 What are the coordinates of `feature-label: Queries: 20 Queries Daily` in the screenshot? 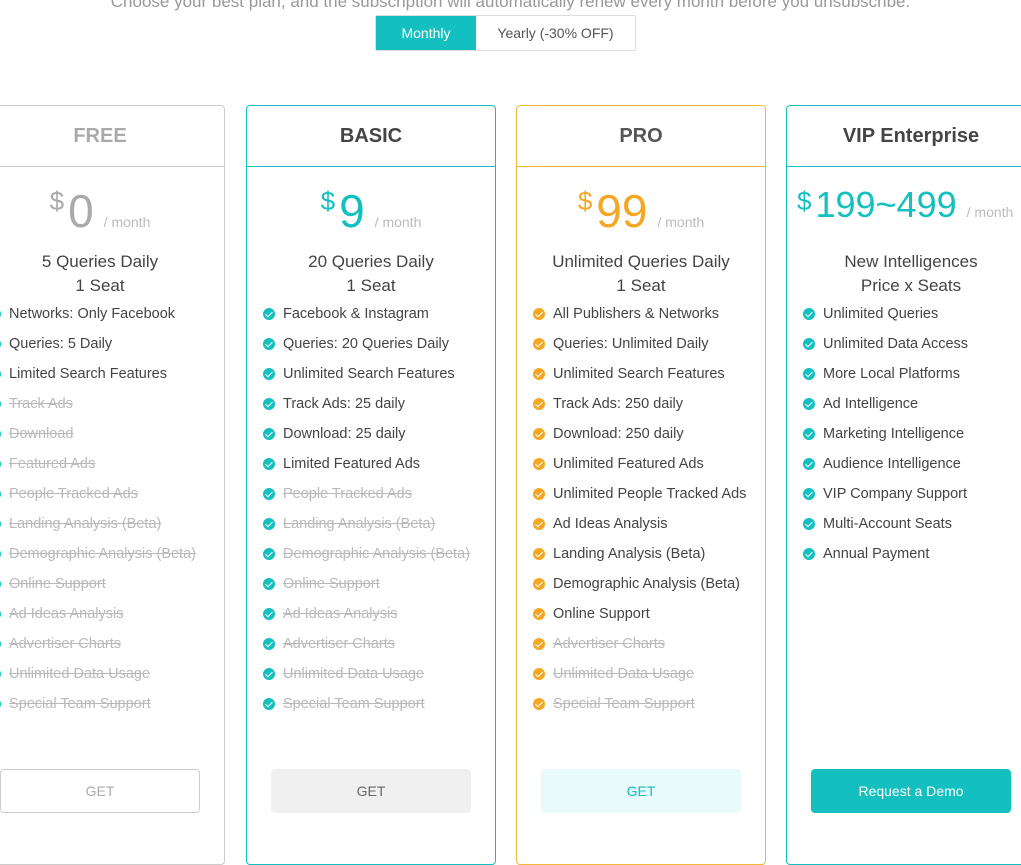 It's located at (366, 344).